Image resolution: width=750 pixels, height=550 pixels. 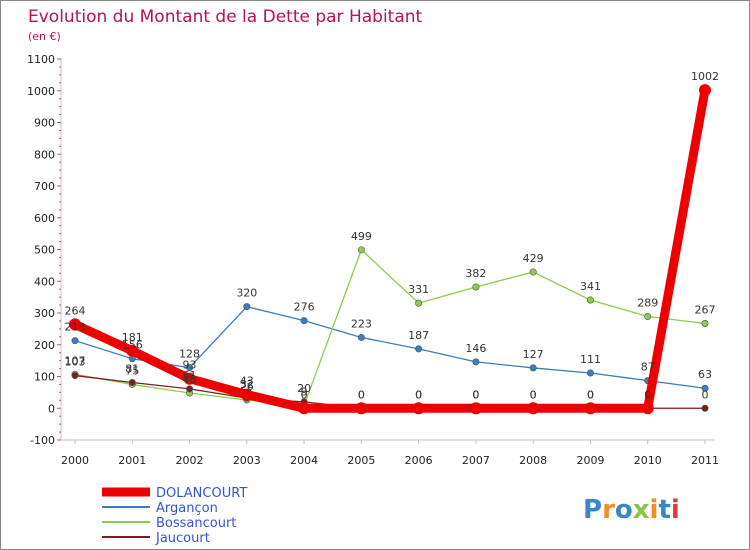 What do you see at coordinates (705, 374) in the screenshot?
I see `data-label-1: 63` at bounding box center [705, 374].